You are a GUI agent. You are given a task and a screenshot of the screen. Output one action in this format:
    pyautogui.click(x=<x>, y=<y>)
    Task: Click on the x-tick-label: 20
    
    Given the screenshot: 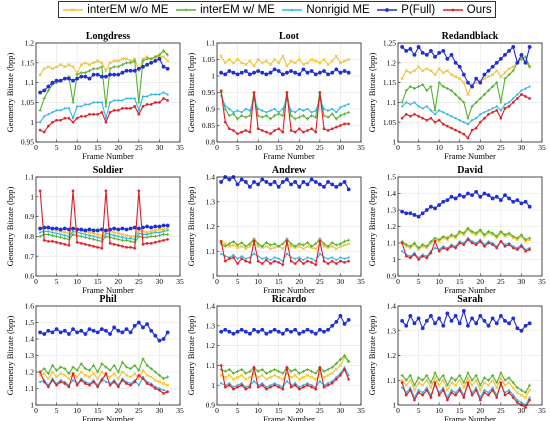 What is the action you would take?
    pyautogui.click(x=300, y=410)
    